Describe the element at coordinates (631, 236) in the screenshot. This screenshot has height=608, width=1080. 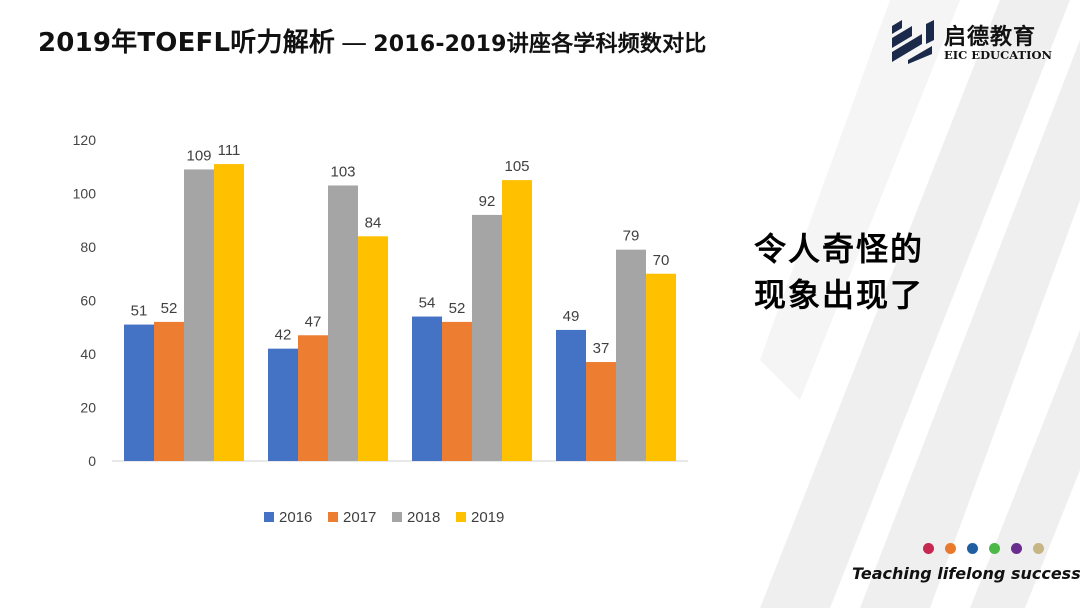
I see `data-label: 79` at that location.